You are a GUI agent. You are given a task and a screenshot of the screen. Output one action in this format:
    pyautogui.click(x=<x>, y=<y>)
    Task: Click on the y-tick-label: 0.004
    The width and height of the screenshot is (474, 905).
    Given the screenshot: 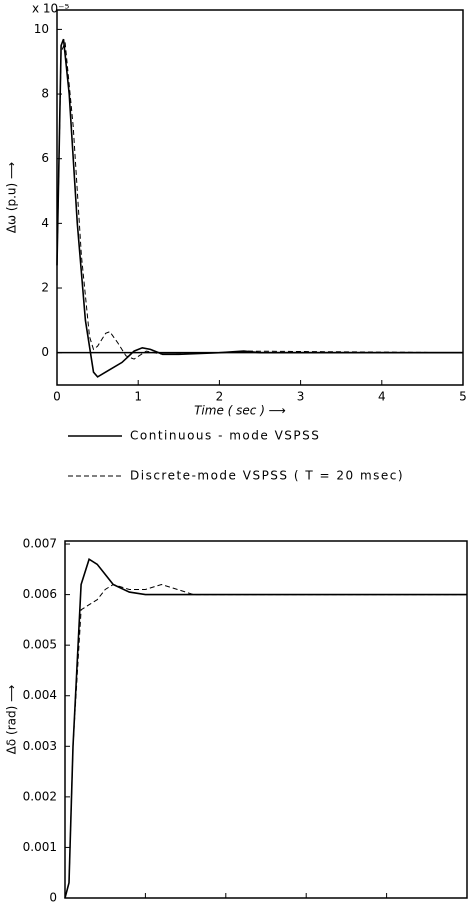 What is the action you would take?
    pyautogui.click(x=40, y=695)
    